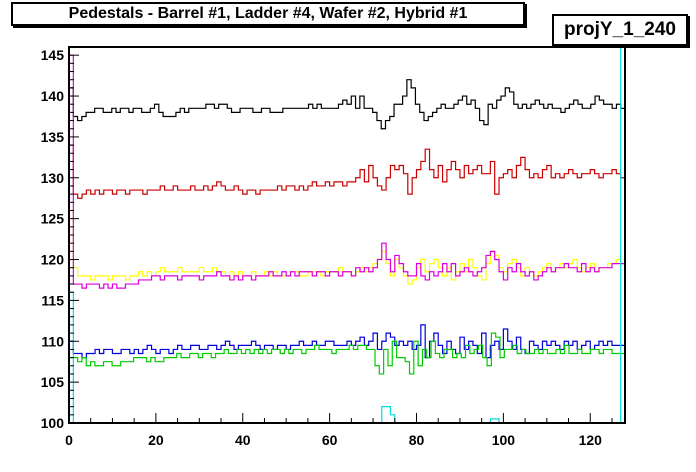 The width and height of the screenshot is (696, 472). Describe the element at coordinates (53, 382) in the screenshot. I see `y-tick-label: 105` at that location.